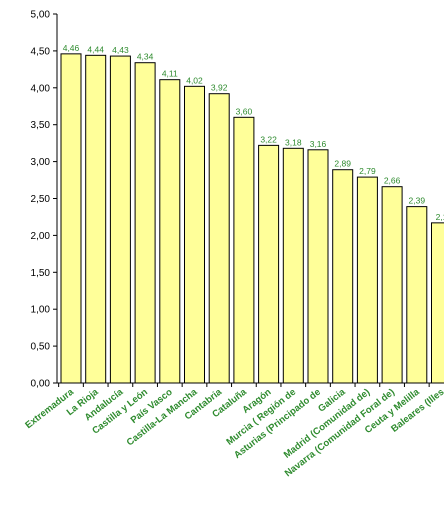 This screenshot has height=527, width=444. Describe the element at coordinates (41, 125) in the screenshot. I see `y-tick-label: 3,50` at that location.